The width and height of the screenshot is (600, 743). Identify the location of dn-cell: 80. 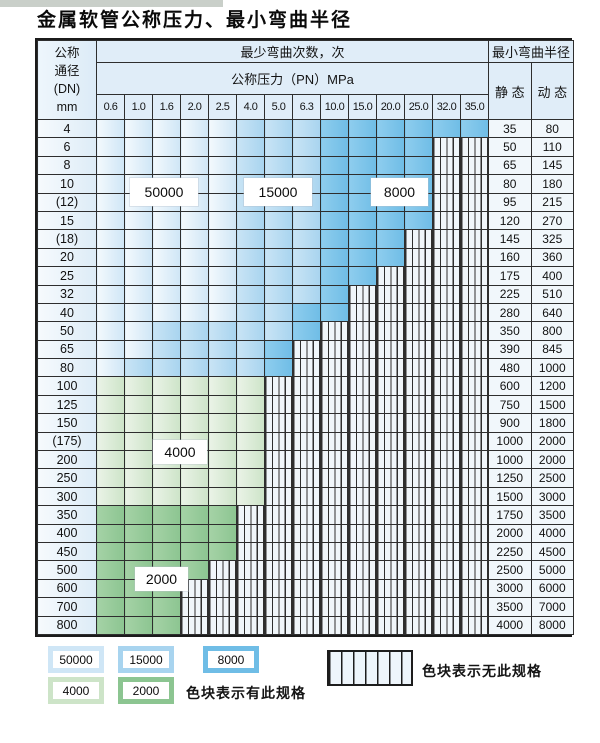
(67, 368).